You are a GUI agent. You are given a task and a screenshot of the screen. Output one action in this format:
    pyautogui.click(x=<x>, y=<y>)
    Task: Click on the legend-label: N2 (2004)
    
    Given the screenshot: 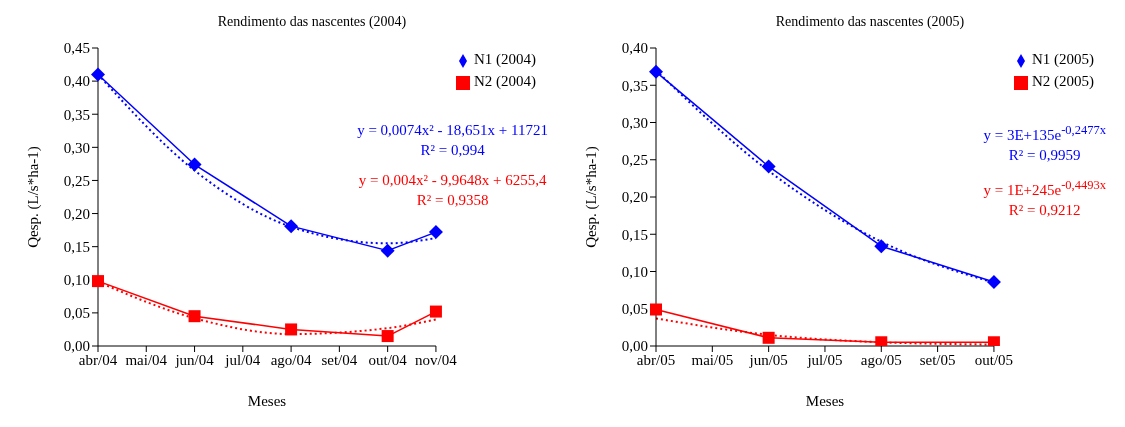 What is the action you would take?
    pyautogui.click(x=504, y=81)
    